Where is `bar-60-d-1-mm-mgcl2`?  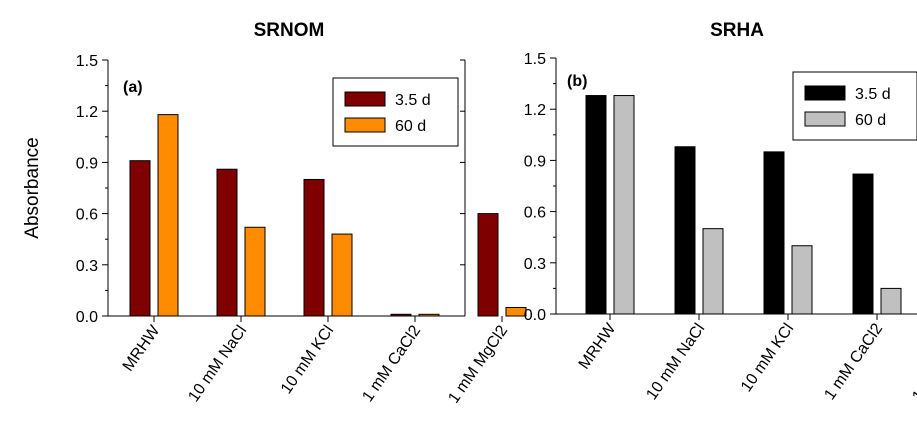
bar-60-d-1-mm-mgcl2 is located at coordinates (516, 311).